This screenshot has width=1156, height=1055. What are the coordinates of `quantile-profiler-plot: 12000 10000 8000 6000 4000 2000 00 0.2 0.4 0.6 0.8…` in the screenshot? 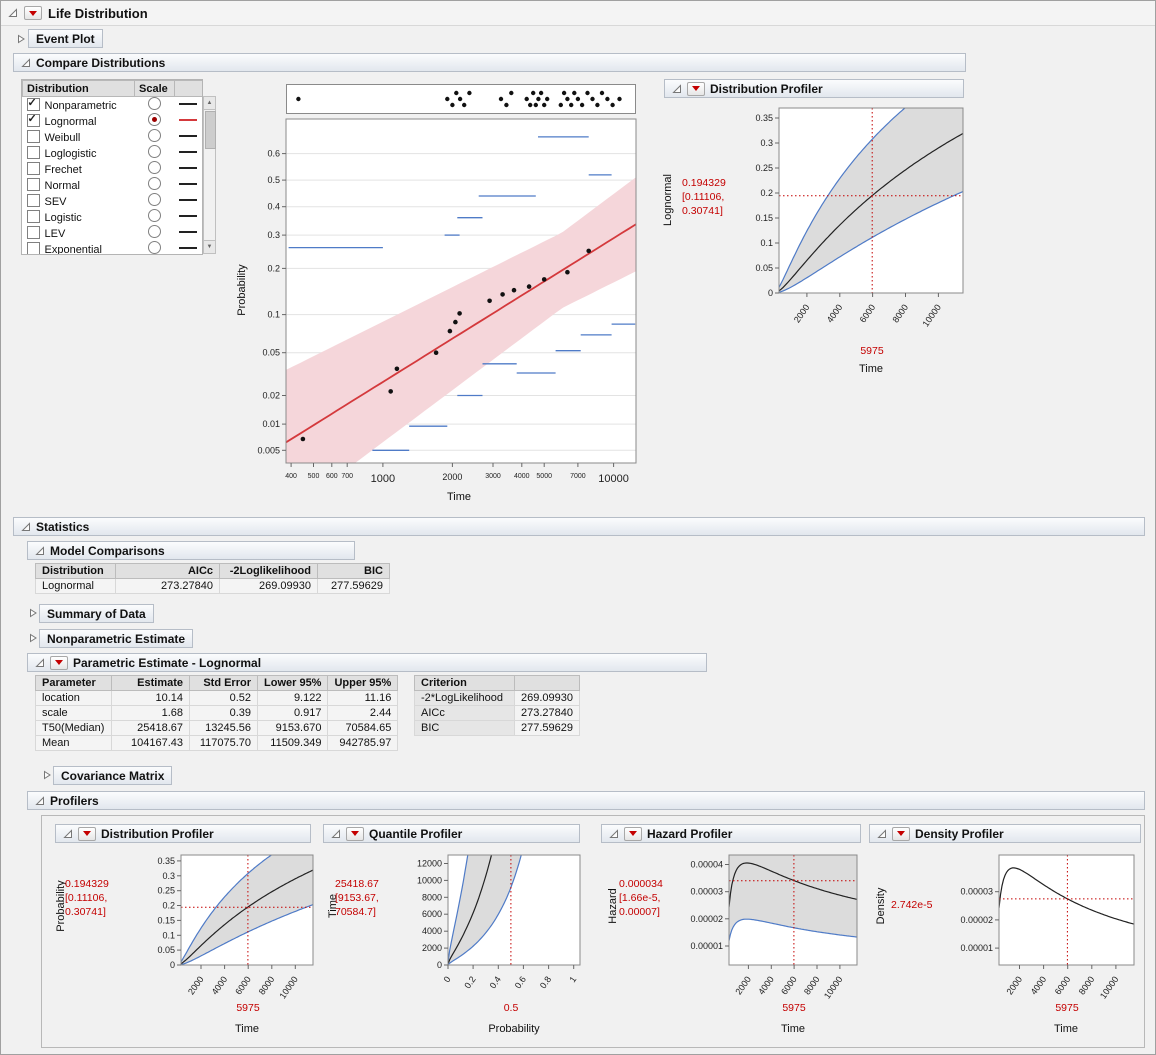 It's located at (494, 929).